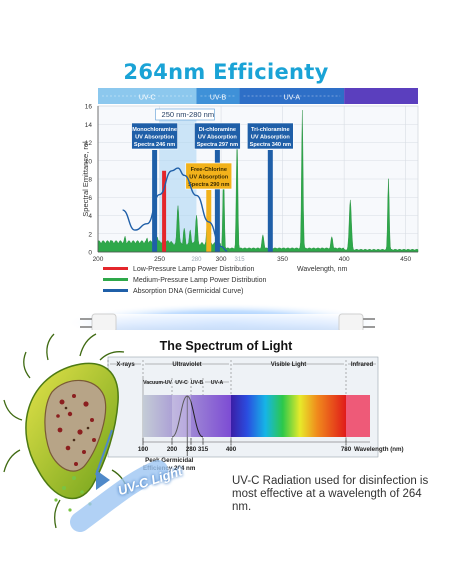 The image size is (452, 584). Describe the element at coordinates (200, 280) in the screenshot. I see `legend-label: Medium-Pressure Lamp Power Distribution` at that location.